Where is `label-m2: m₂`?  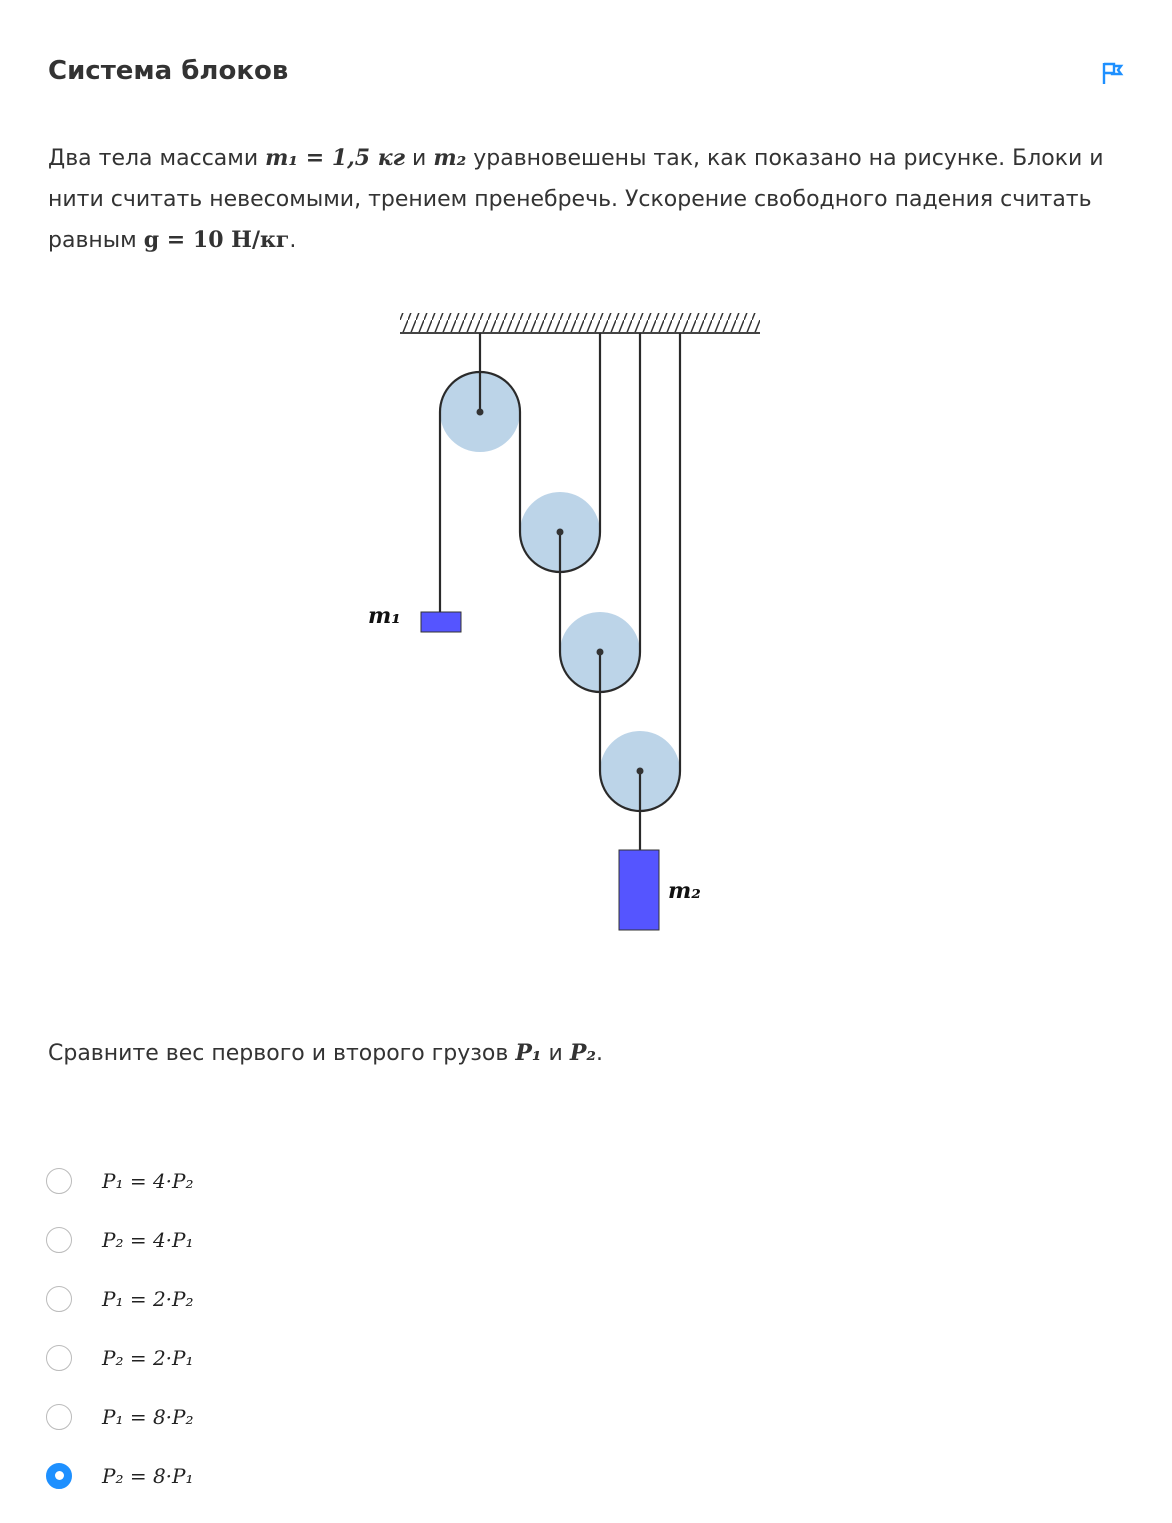 label-m2: m₂ is located at coordinates (684, 891).